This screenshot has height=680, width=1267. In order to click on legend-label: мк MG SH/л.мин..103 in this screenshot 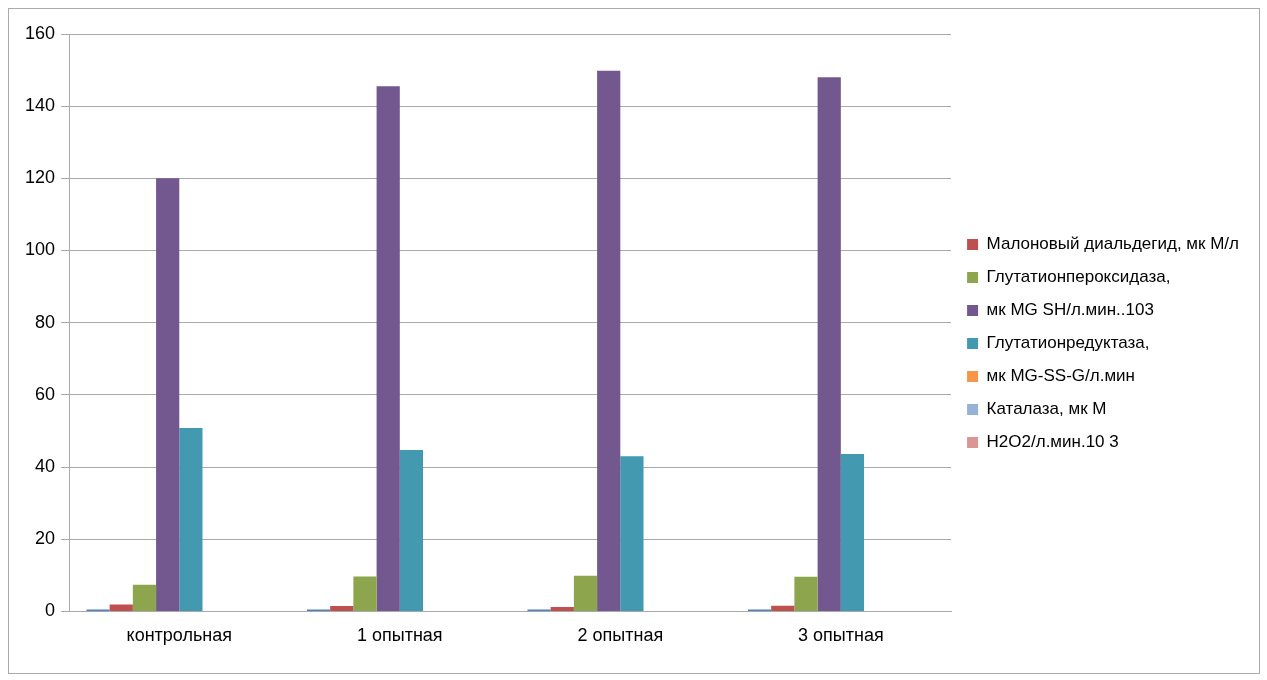, I will do `click(1070, 310)`.